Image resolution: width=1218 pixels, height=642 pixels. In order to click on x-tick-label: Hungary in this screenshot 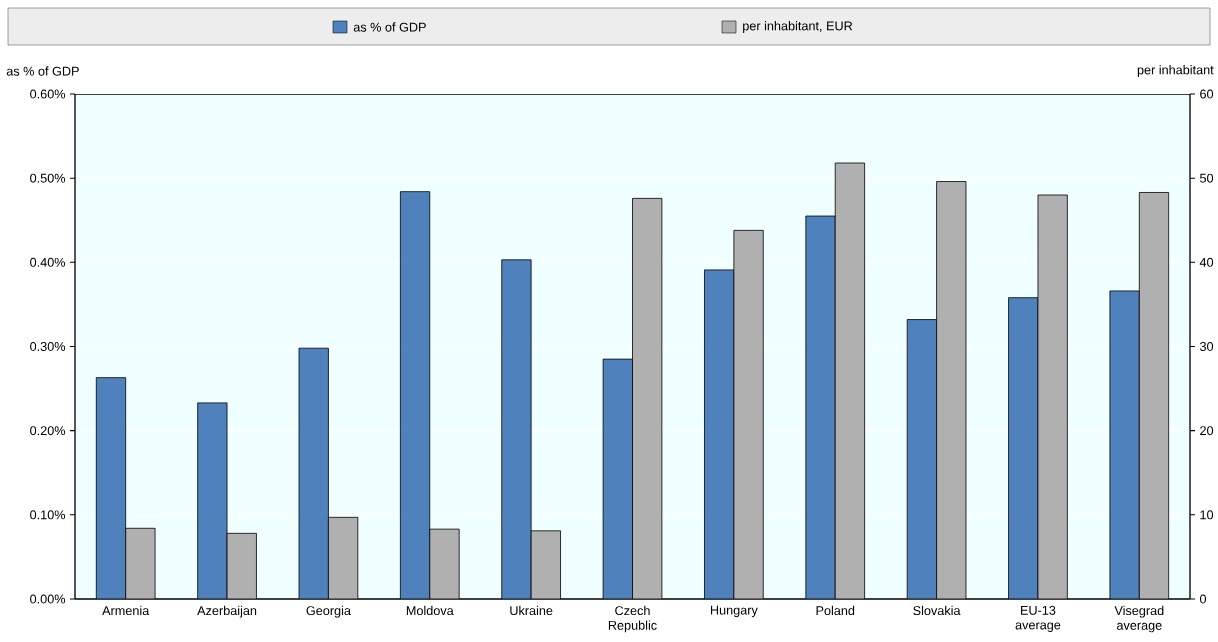, I will do `click(734, 611)`.